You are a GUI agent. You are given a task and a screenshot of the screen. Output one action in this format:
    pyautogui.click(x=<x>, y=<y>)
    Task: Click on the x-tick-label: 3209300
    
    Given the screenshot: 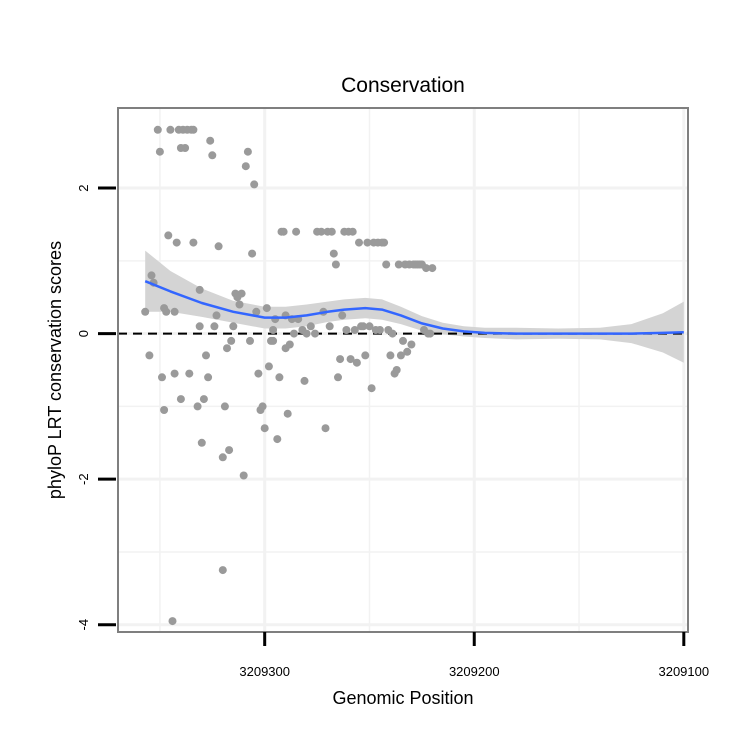 What is the action you would take?
    pyautogui.click(x=264, y=671)
    